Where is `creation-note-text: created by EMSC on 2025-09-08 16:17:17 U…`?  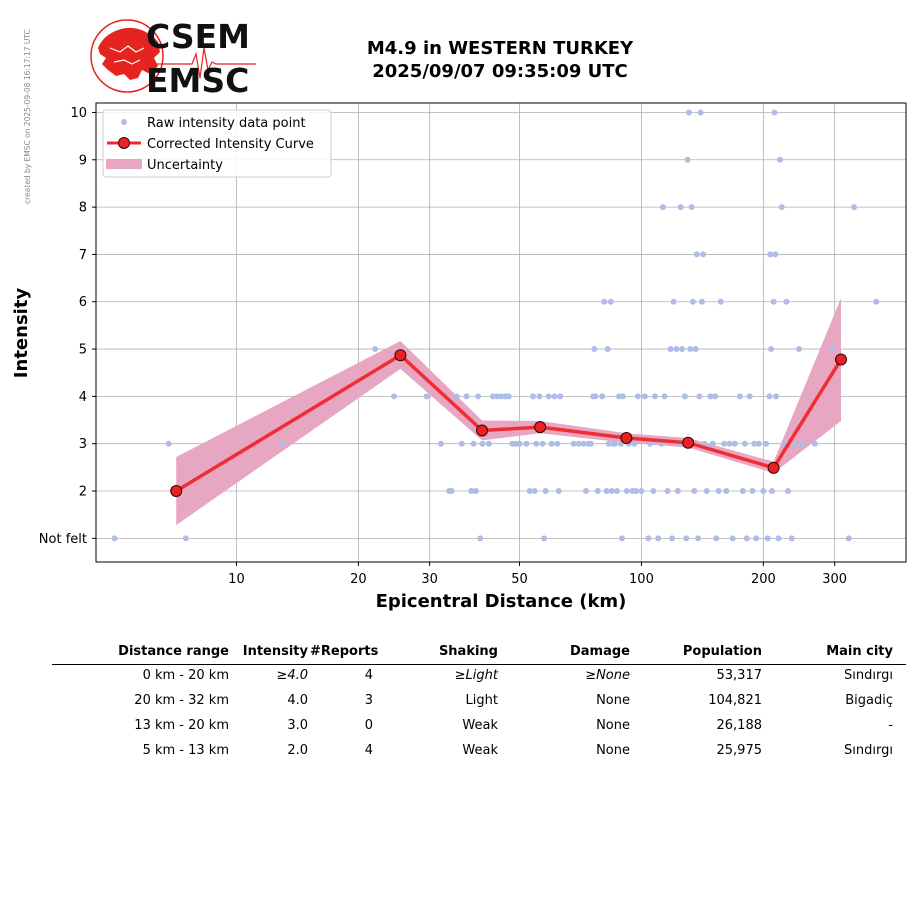 creation-note-text: created by EMSC on 2025-09-08 16:17:17 U… is located at coordinates (27, 116).